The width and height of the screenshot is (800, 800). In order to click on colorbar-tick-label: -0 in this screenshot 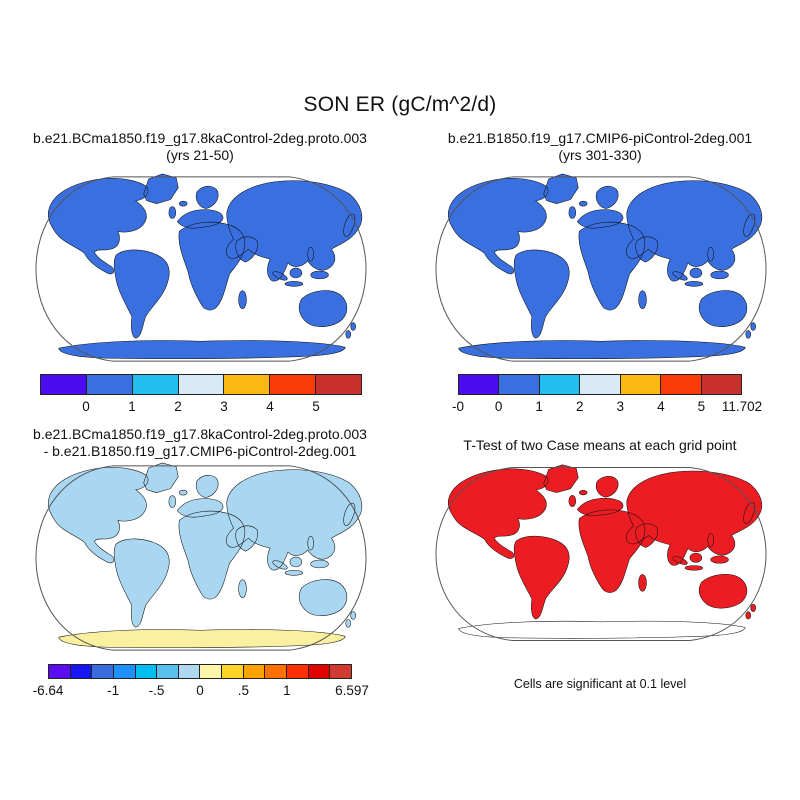, I will do `click(458, 406)`.